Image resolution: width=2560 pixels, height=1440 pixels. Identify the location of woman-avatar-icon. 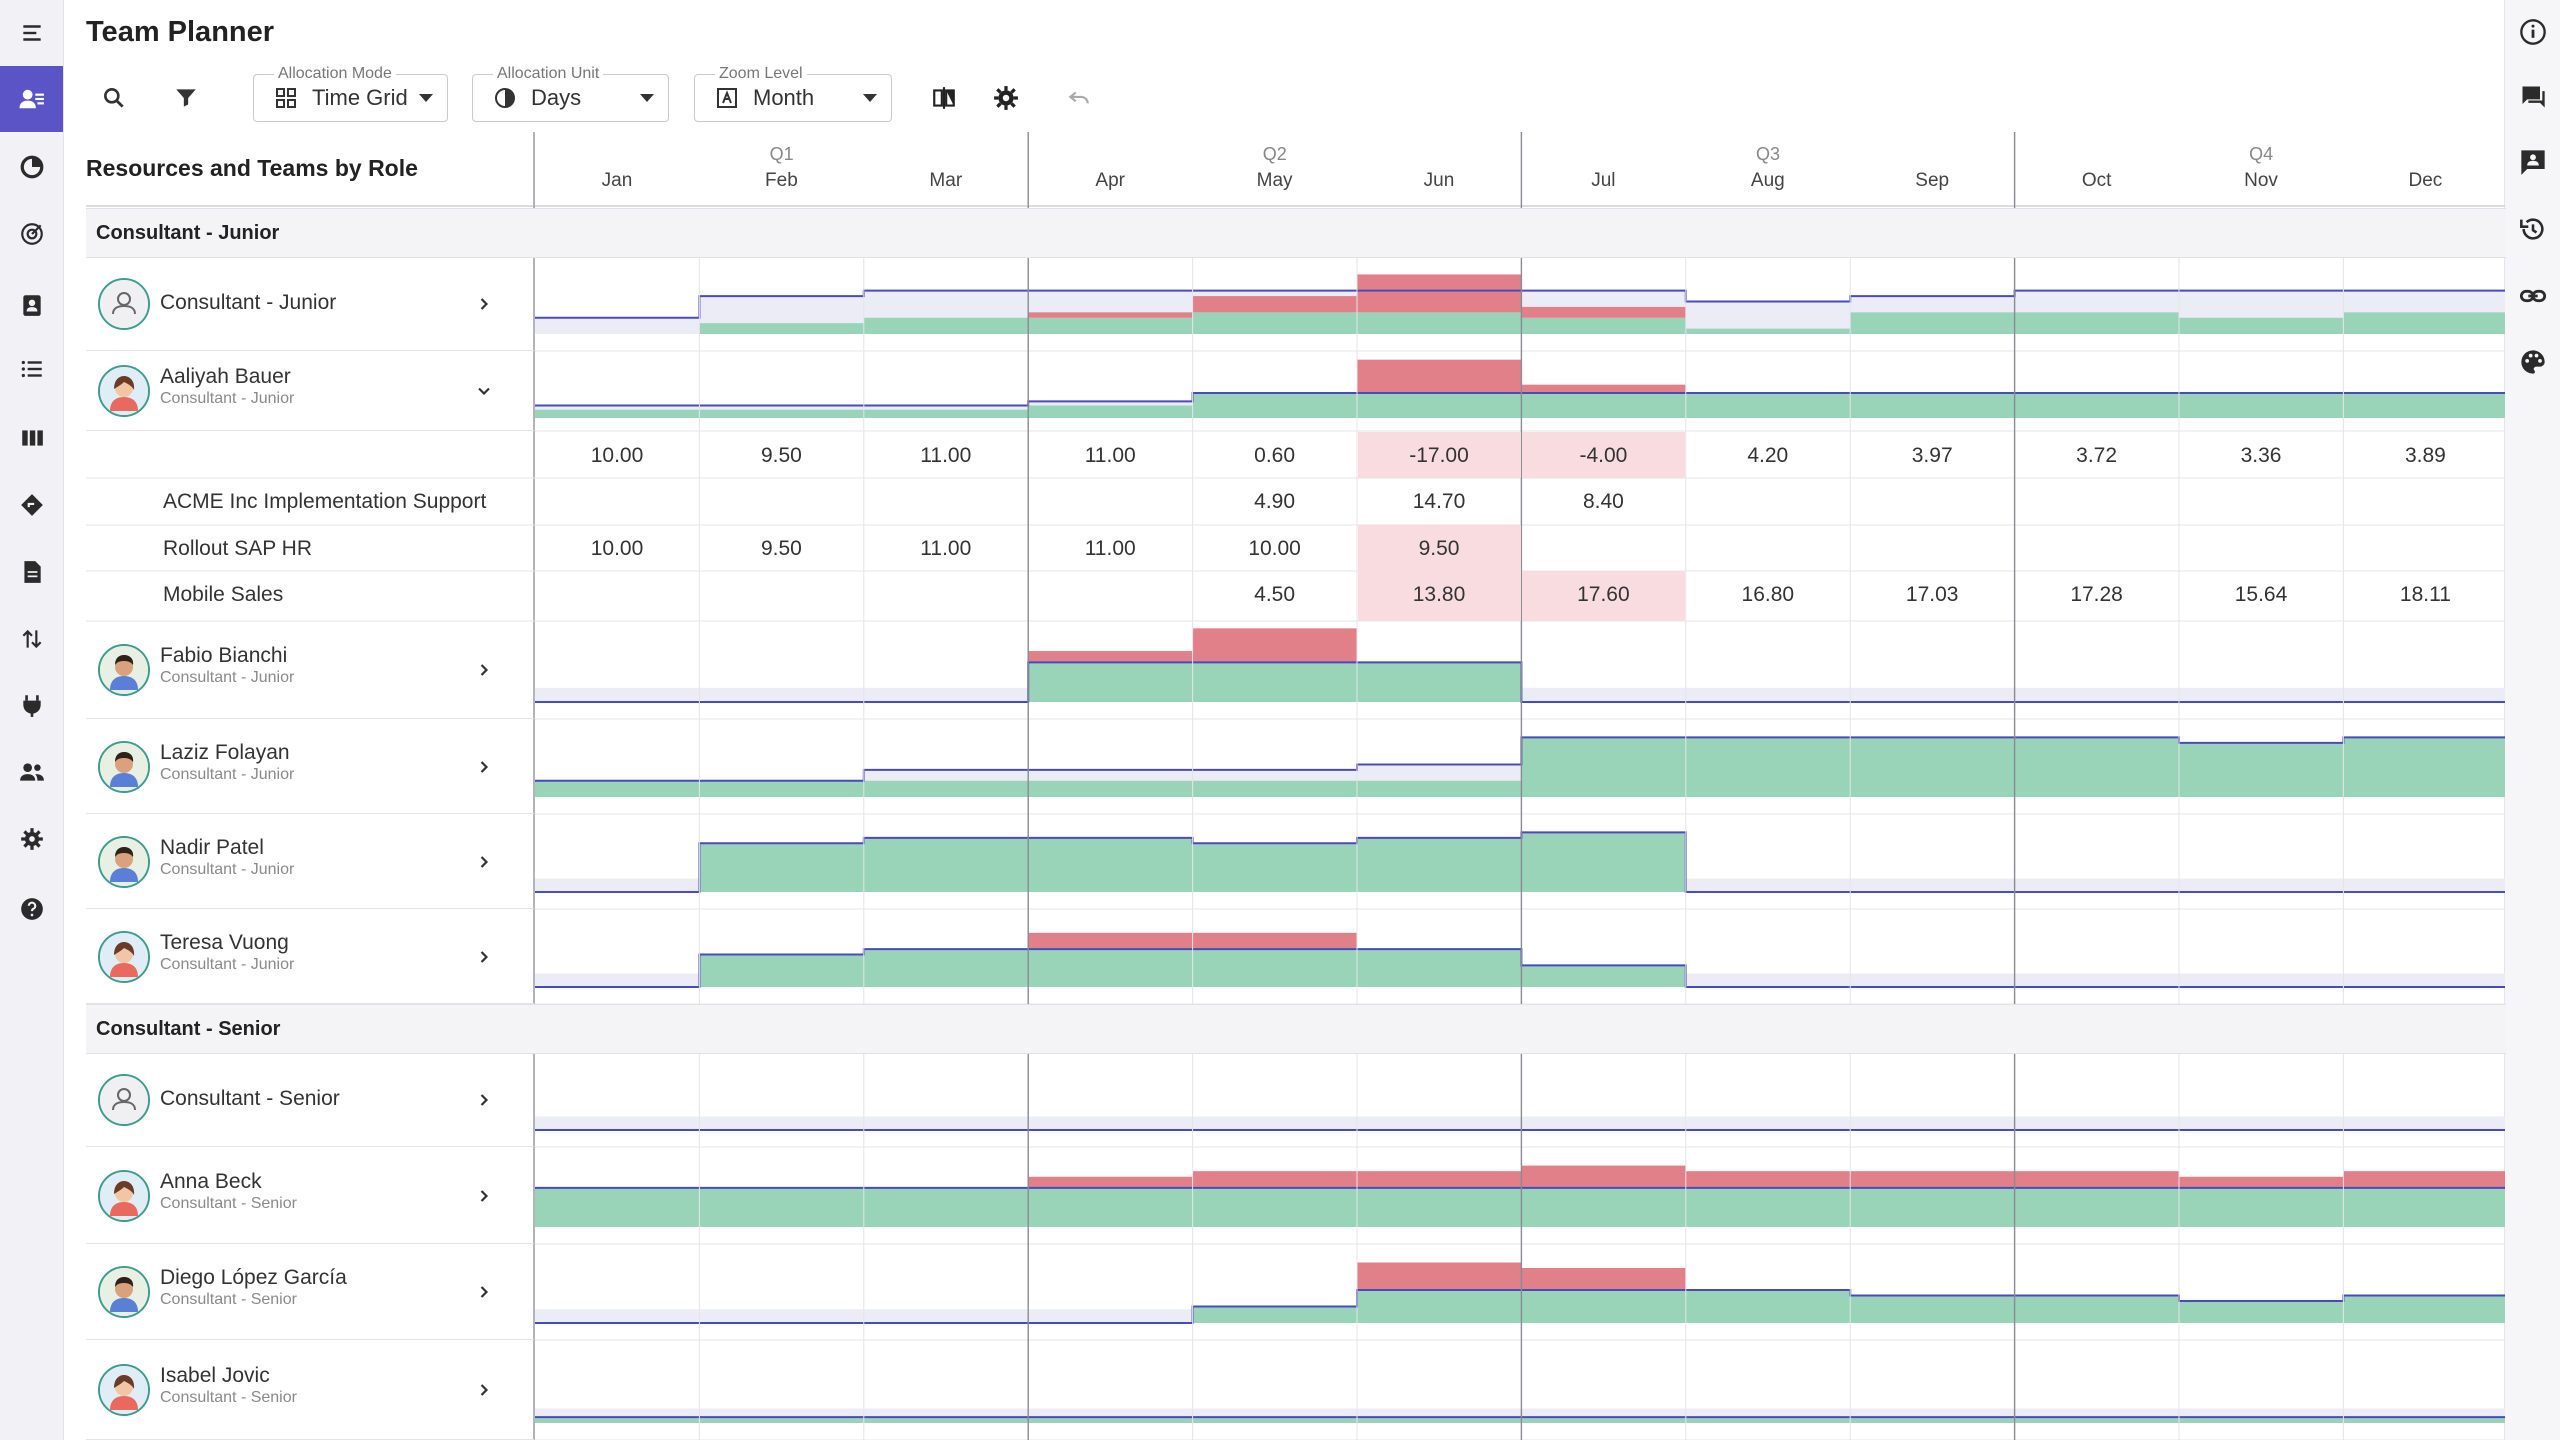
(124, 391).